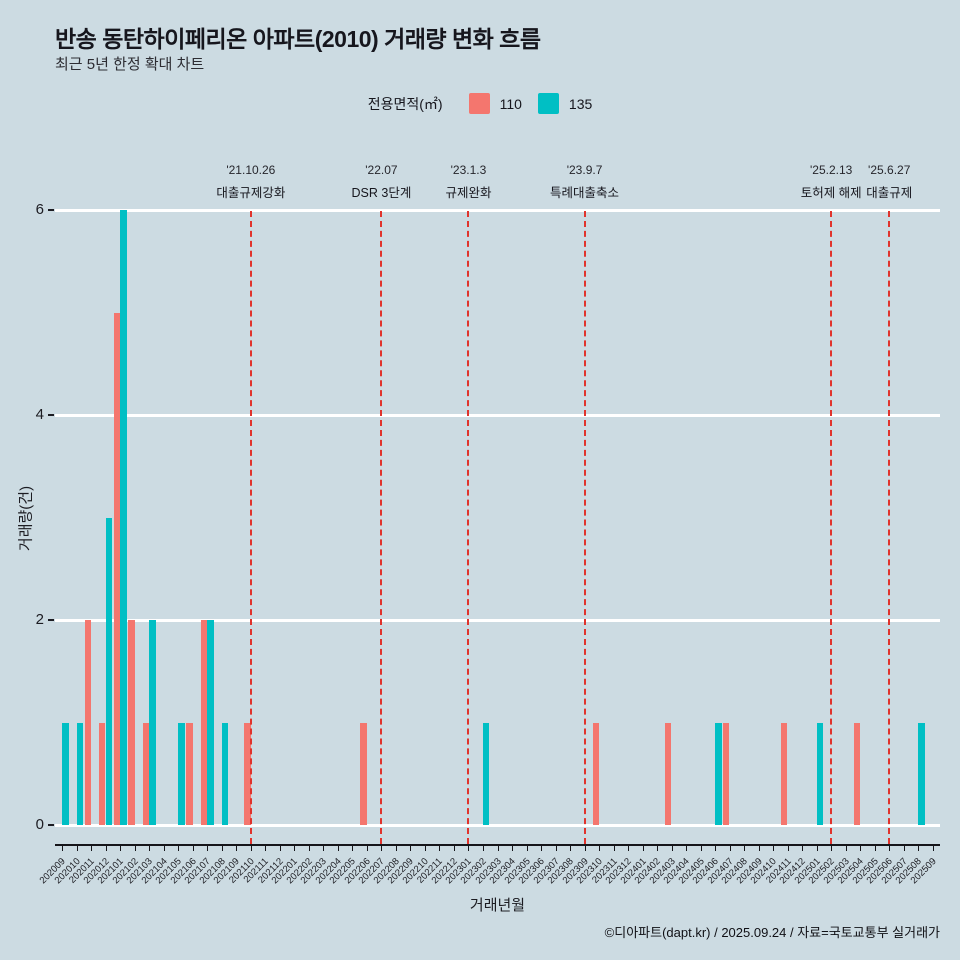 The width and height of the screenshot is (960, 960). I want to click on y-tick-label-0: 0, so click(39, 824).